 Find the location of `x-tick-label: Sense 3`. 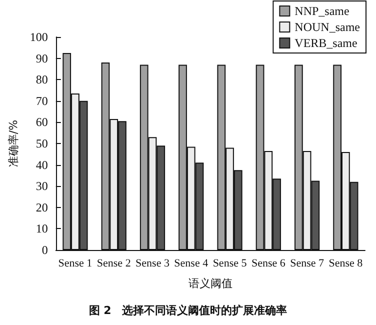

x-tick-label: Sense 3 is located at coordinates (153, 264).